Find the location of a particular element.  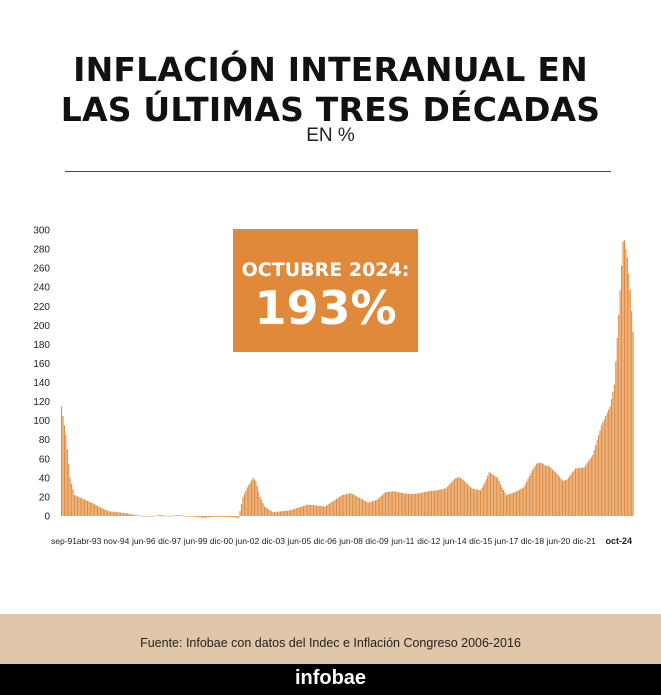

y-tick-label: 80 is located at coordinates (45, 440).